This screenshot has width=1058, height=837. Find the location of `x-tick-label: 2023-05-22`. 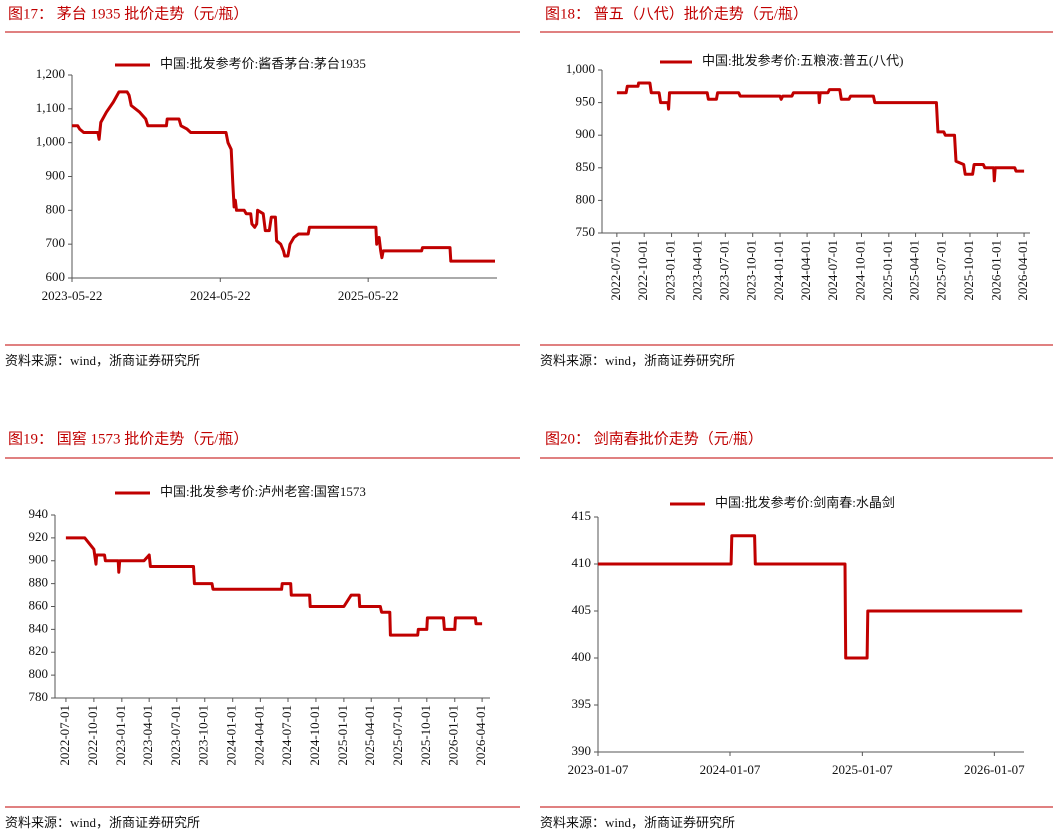

x-tick-label: 2023-05-22 is located at coordinates (72, 295).